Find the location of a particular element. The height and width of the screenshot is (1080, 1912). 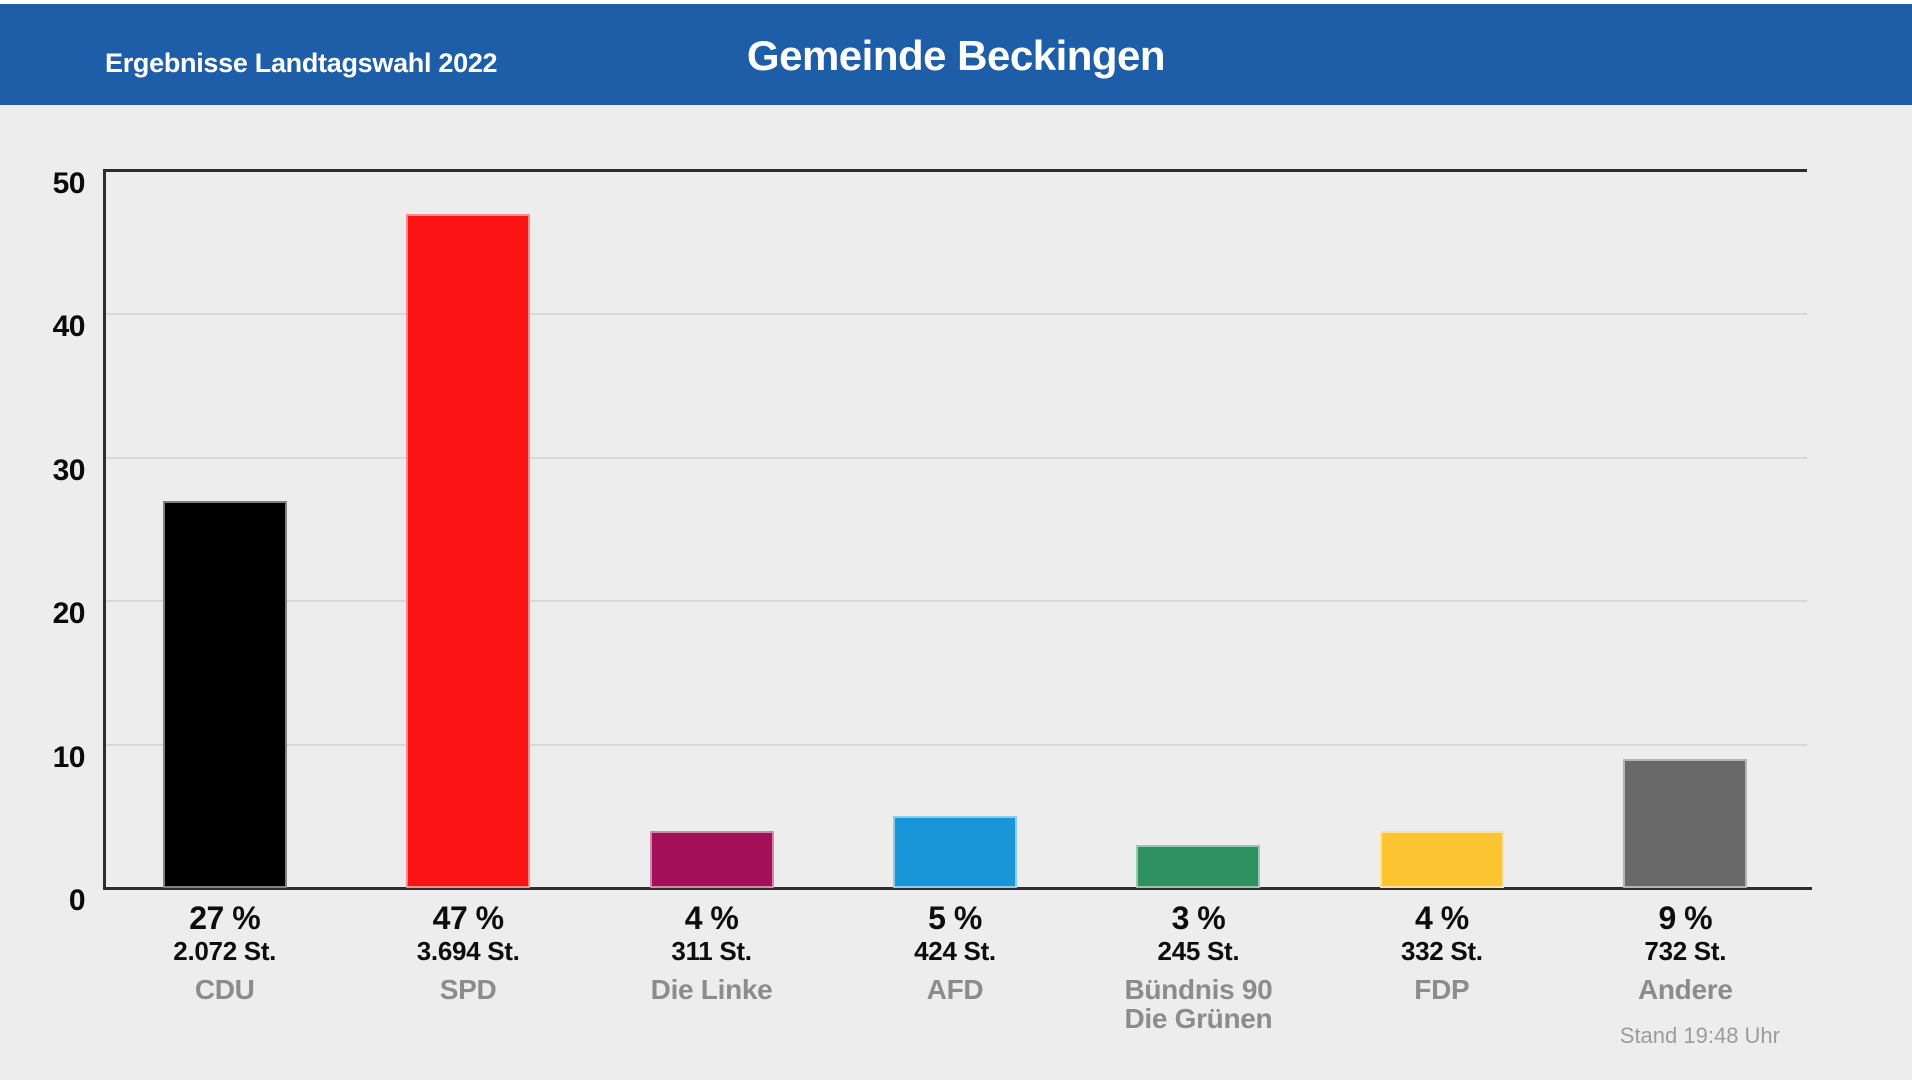

party-label: CDU is located at coordinates (225, 989).